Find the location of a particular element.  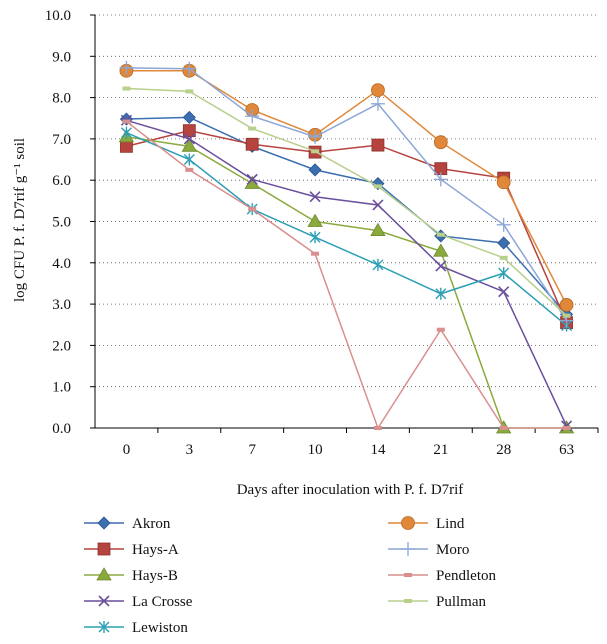

legend-label-4: Lewiston is located at coordinates (160, 628).